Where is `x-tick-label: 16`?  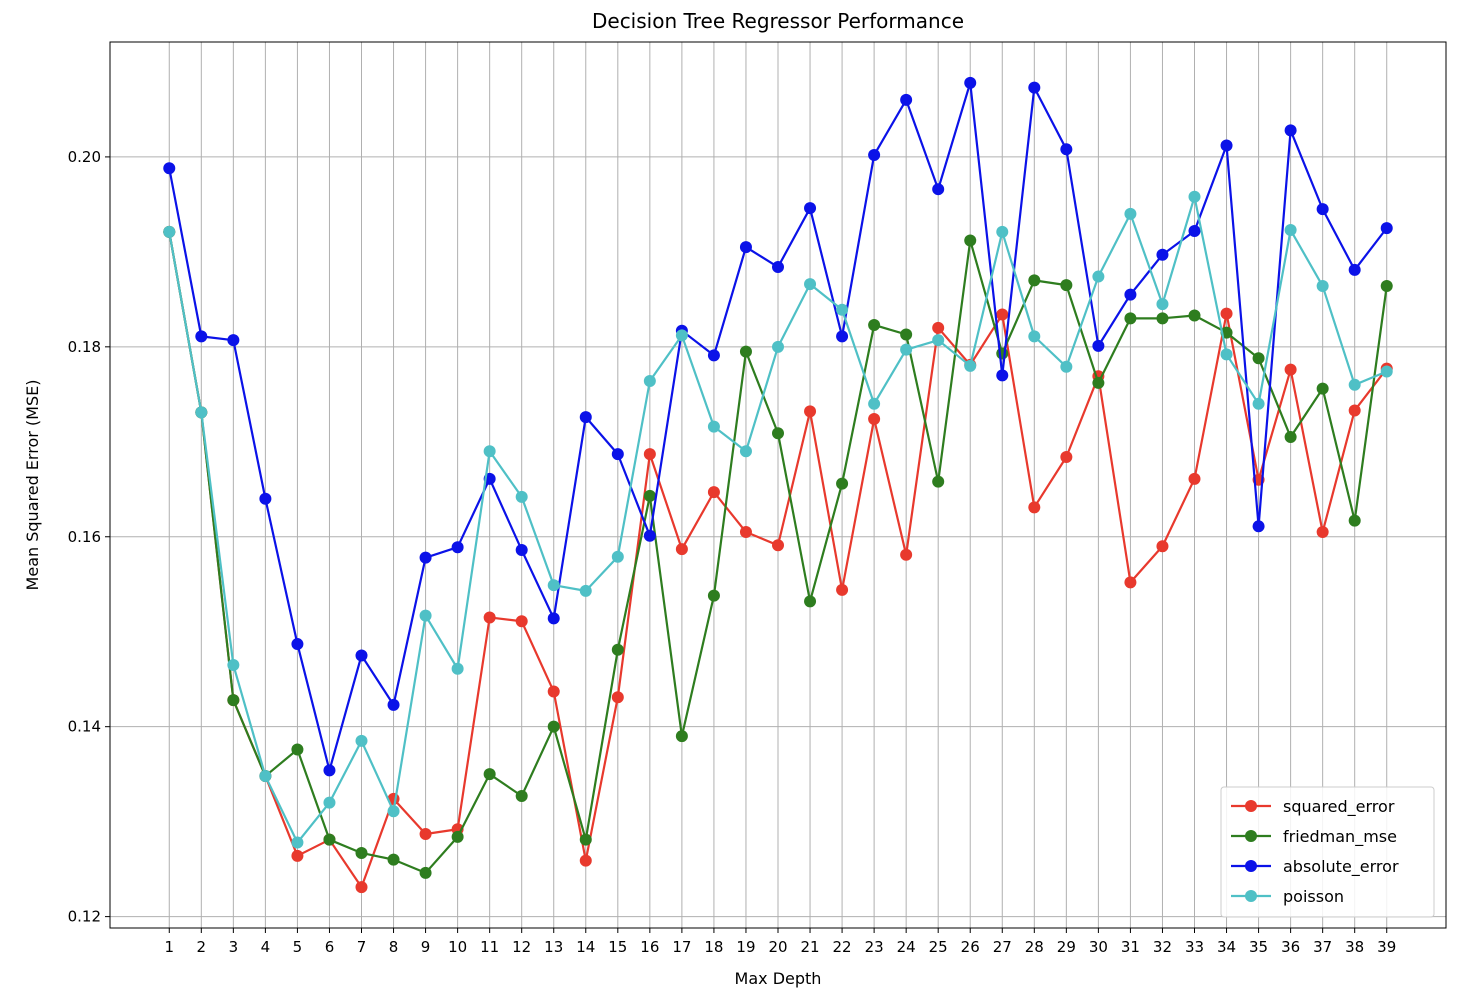
x-tick-label: 16 is located at coordinates (649, 947).